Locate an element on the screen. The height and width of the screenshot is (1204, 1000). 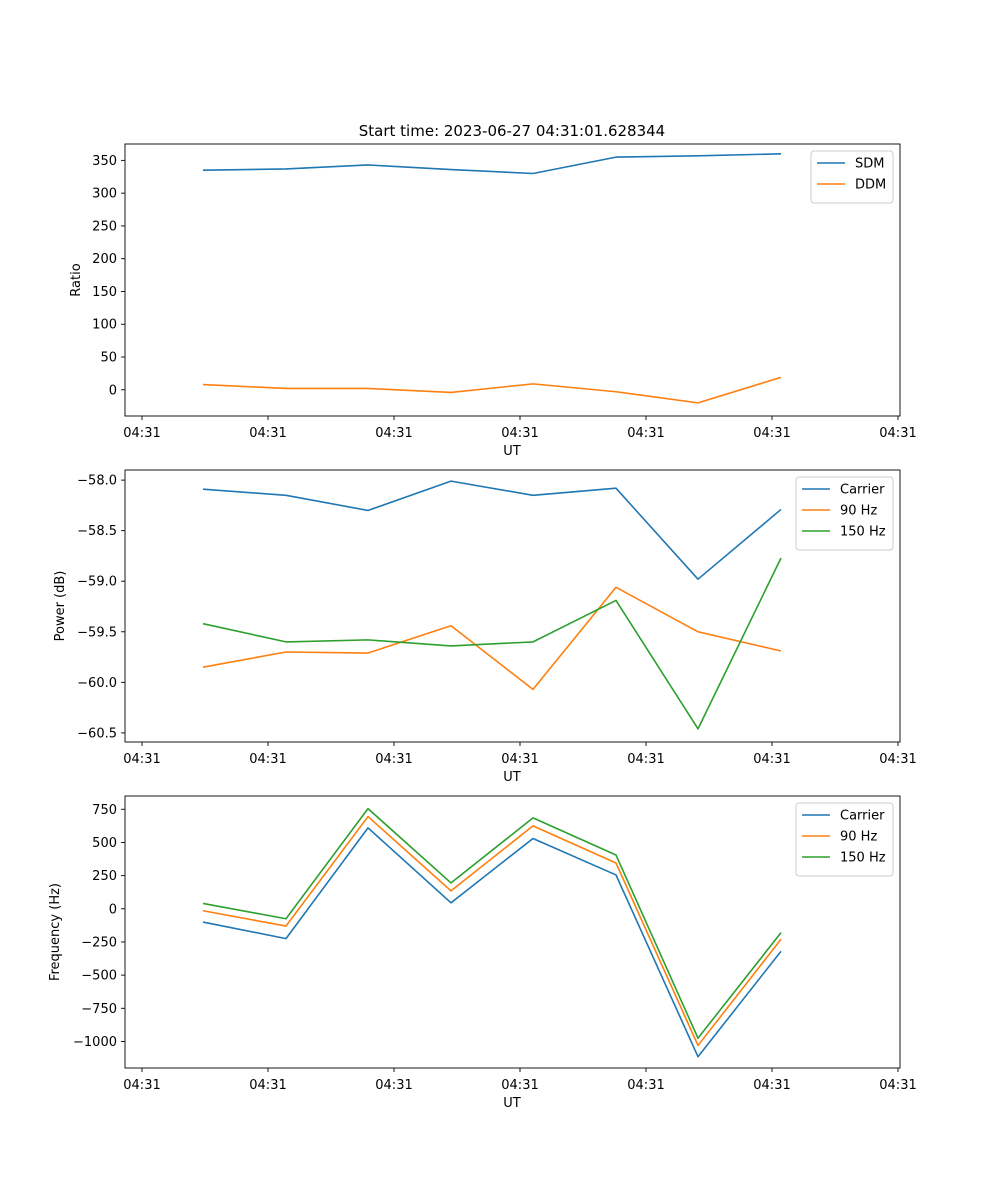
legend-entry-label: SDM is located at coordinates (869, 164).